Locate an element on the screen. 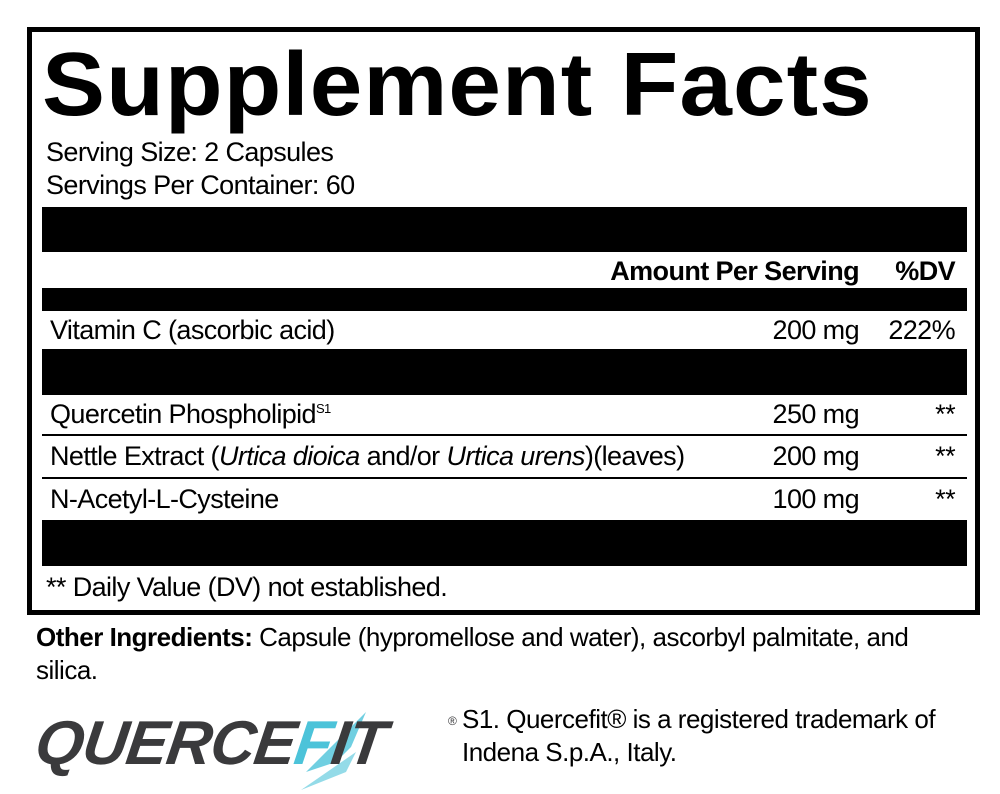 The image size is (1000, 794). header-row: Amount Per Serving %DV is located at coordinates (504, 271).